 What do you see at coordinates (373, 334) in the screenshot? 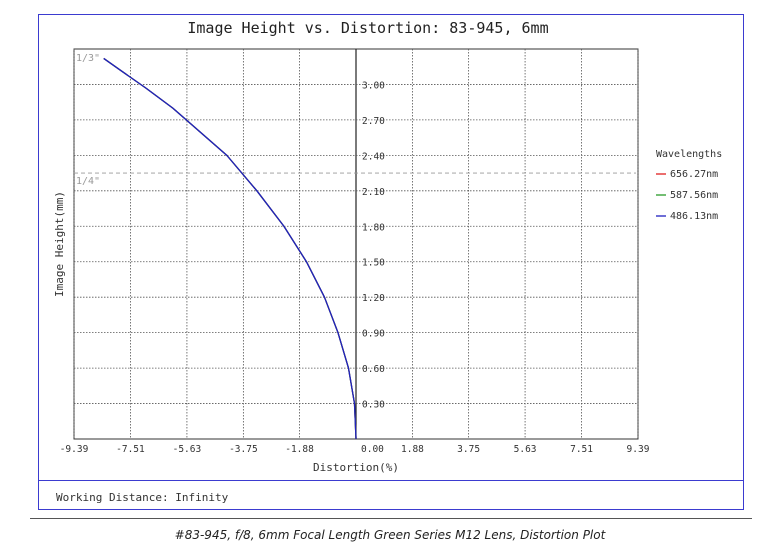
I see `y-tick-label-2: 0.90` at bounding box center [373, 334].